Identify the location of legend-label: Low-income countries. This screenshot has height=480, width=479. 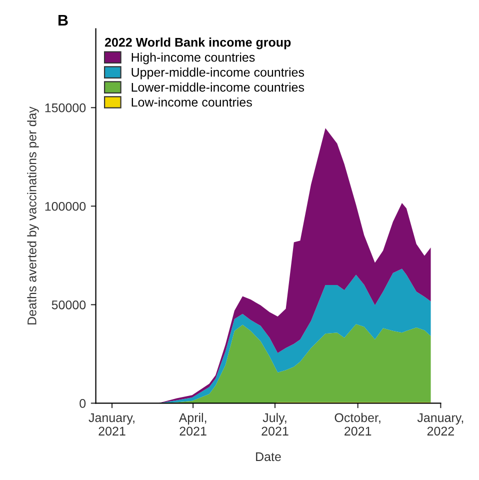
(192, 102).